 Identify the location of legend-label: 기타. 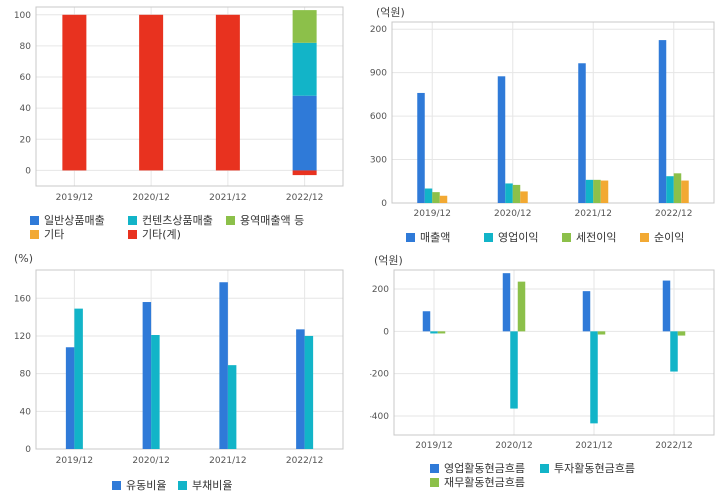
(54, 234).